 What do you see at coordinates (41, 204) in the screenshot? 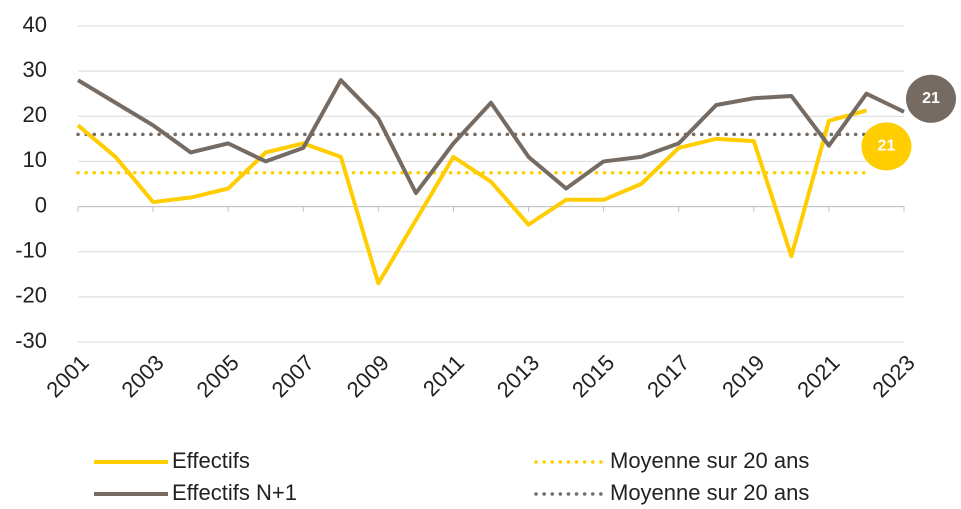
I see `y-tick-label: 0` at bounding box center [41, 204].